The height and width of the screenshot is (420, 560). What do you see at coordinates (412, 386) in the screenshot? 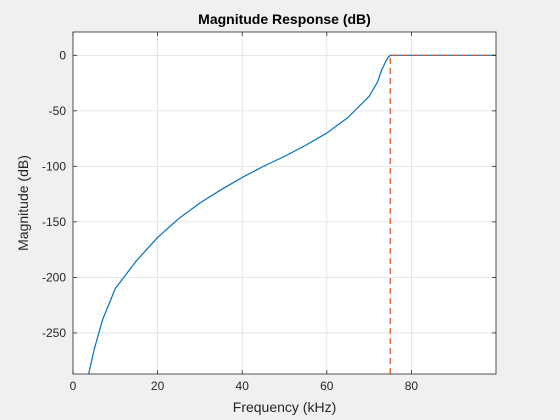
I see `x-tick-label: 80` at bounding box center [412, 386].